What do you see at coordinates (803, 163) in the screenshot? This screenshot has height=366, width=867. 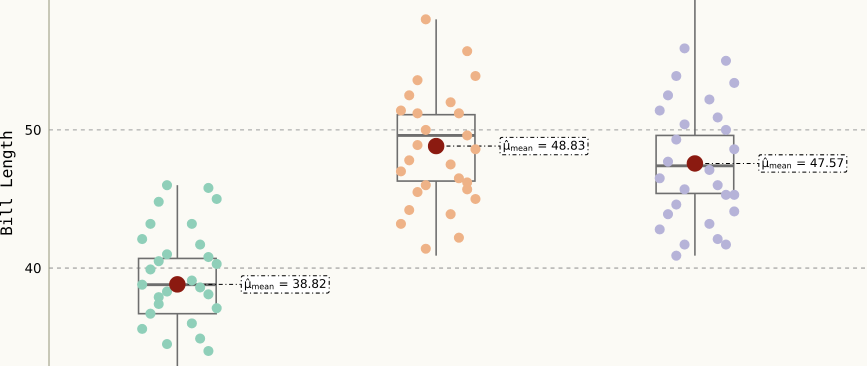 I see `annotation: μ̂$_{mean}$ = 47.57` at bounding box center [803, 163].